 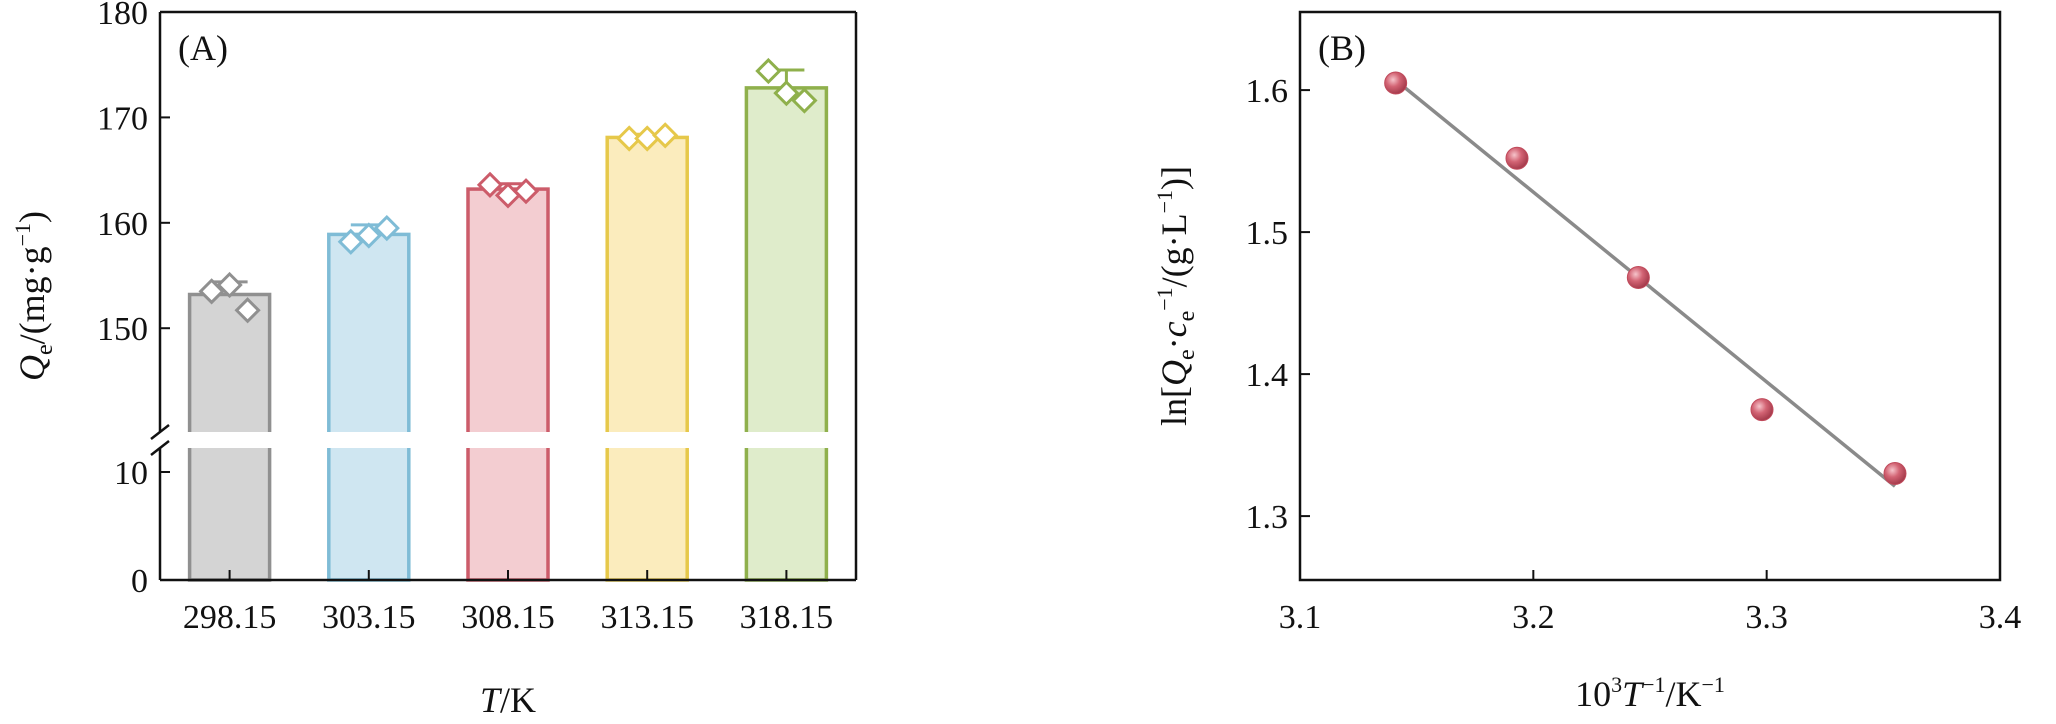 What do you see at coordinates (1174, 178) in the screenshot?
I see `y-label-end: )]` at bounding box center [1174, 178].